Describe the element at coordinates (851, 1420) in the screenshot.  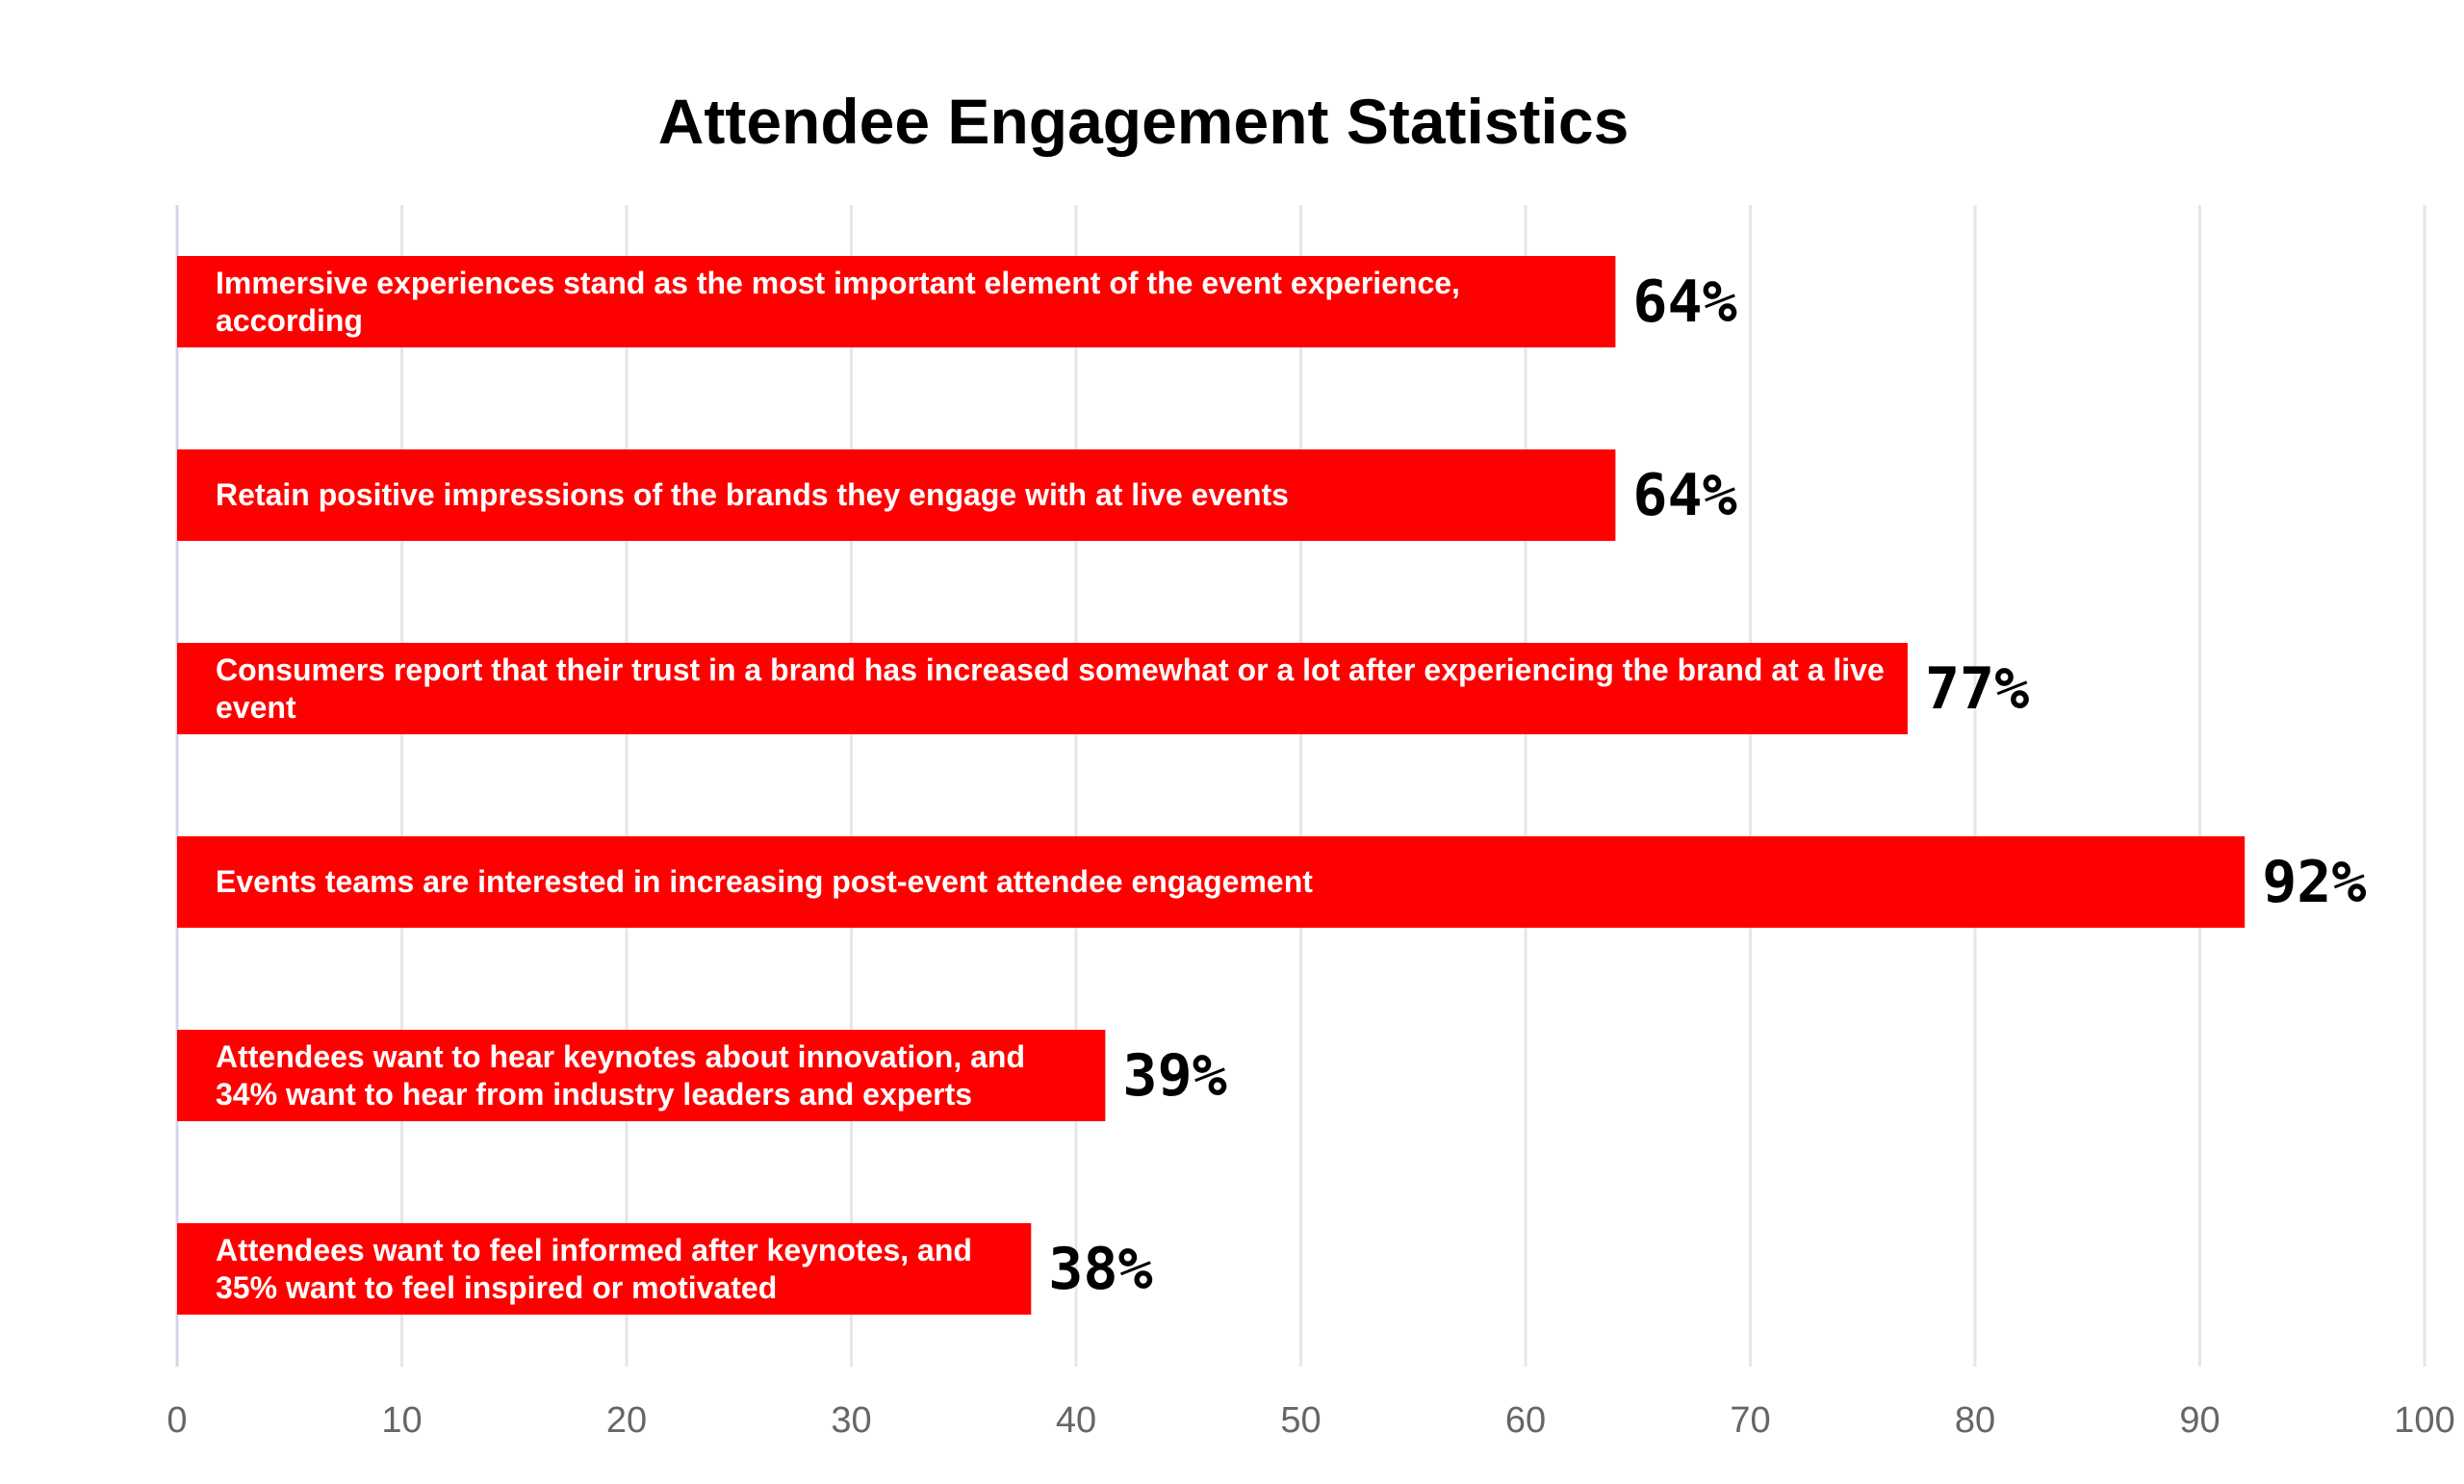
I see `x-tick-label: 30` at that location.